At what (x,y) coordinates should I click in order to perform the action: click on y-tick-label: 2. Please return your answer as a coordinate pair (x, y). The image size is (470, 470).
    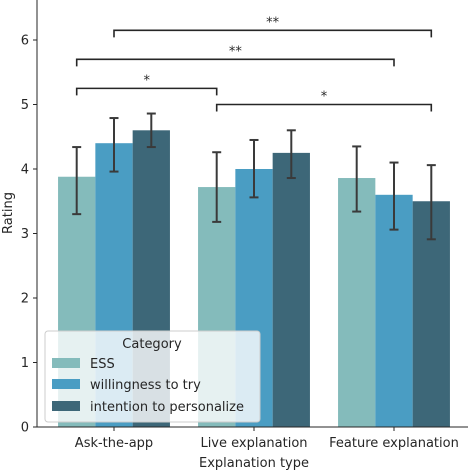
    Looking at the image, I should click on (25, 299).